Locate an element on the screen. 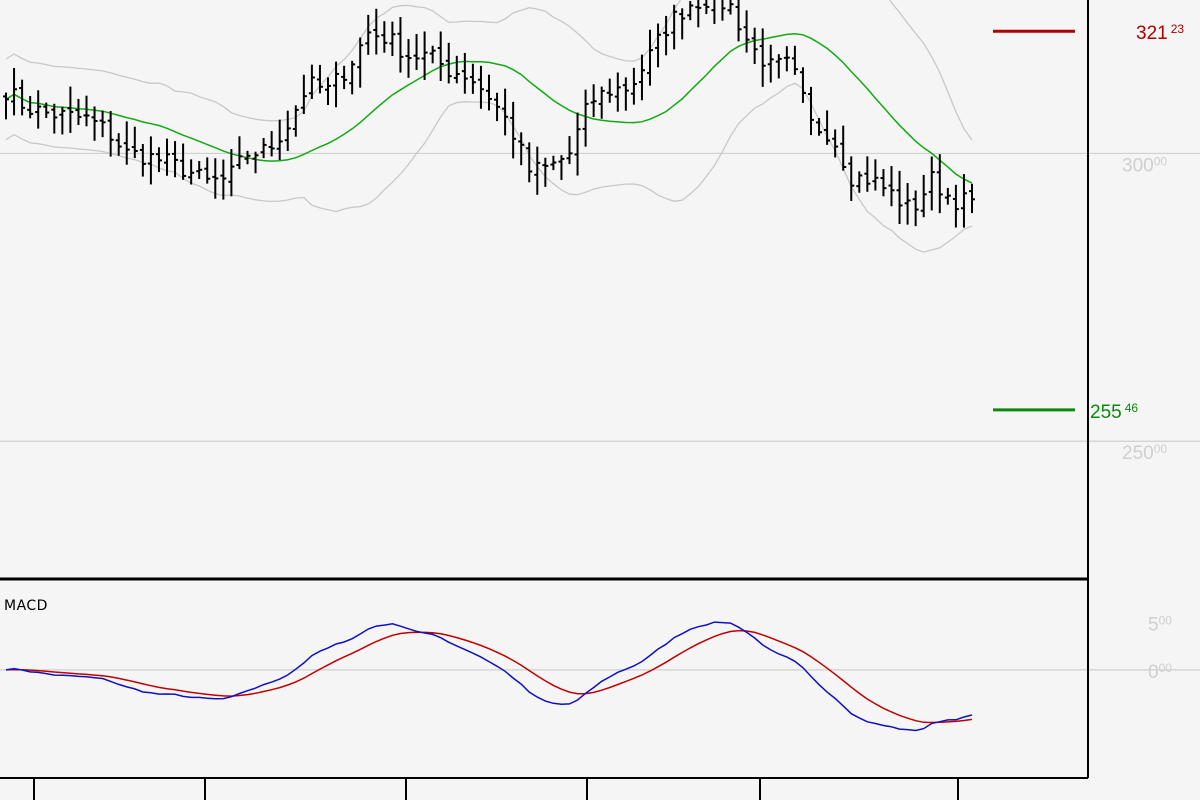 This screenshot has width=1200, height=800. support-level-label: 255 46 is located at coordinates (1114, 412).